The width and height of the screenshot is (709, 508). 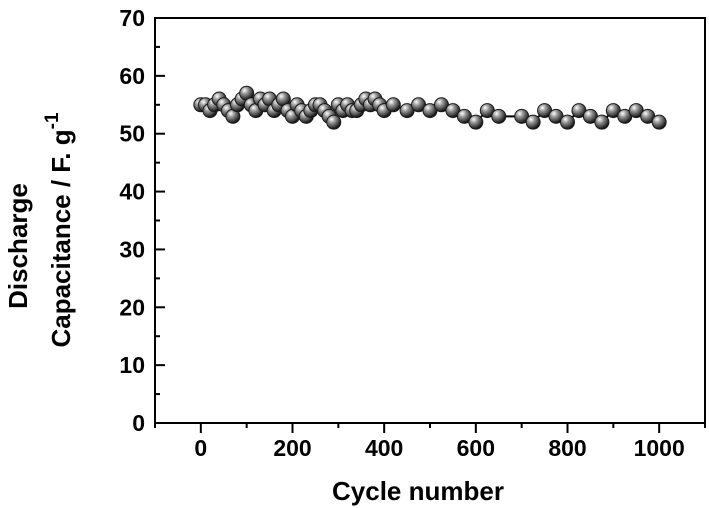 I want to click on y-tick-label: 10, so click(x=132, y=365).